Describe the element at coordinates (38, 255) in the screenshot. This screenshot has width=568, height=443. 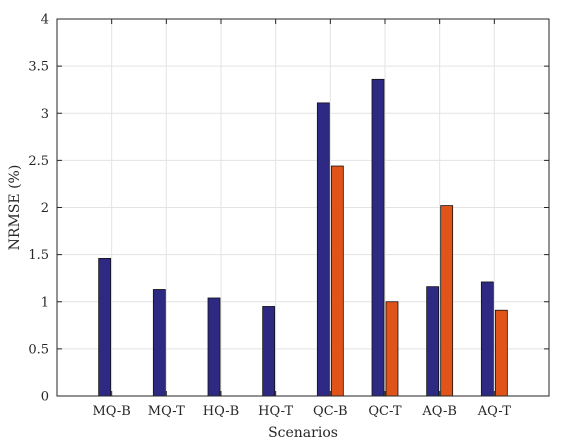
I see `y-tick-label: 1.5` at that location.